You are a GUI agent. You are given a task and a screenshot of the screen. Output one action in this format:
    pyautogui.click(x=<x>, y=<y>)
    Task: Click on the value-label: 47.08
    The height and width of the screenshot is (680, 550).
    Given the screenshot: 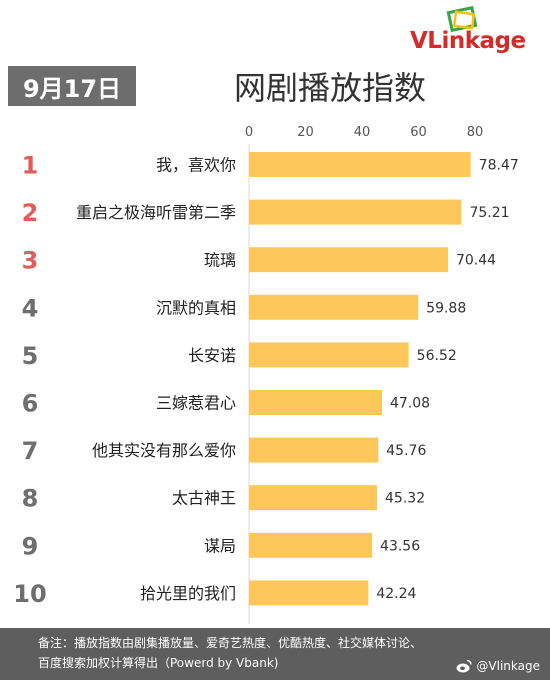 What is the action you would take?
    pyautogui.click(x=410, y=404)
    